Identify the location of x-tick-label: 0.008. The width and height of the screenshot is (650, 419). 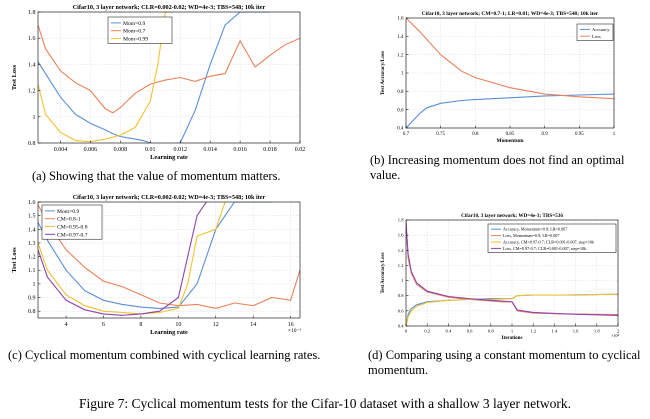
(121, 150).